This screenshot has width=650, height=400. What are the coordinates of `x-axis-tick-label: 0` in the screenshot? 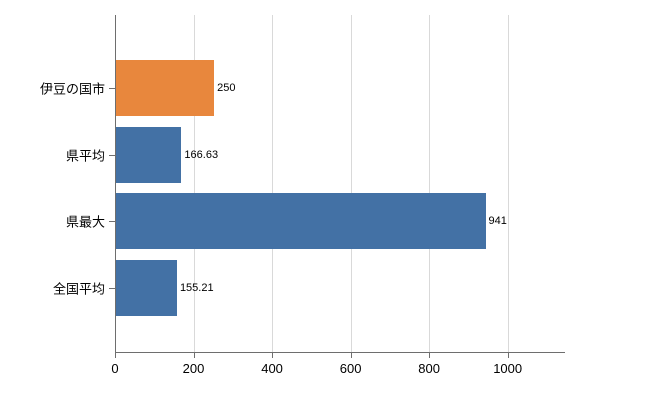 It's located at (115, 368).